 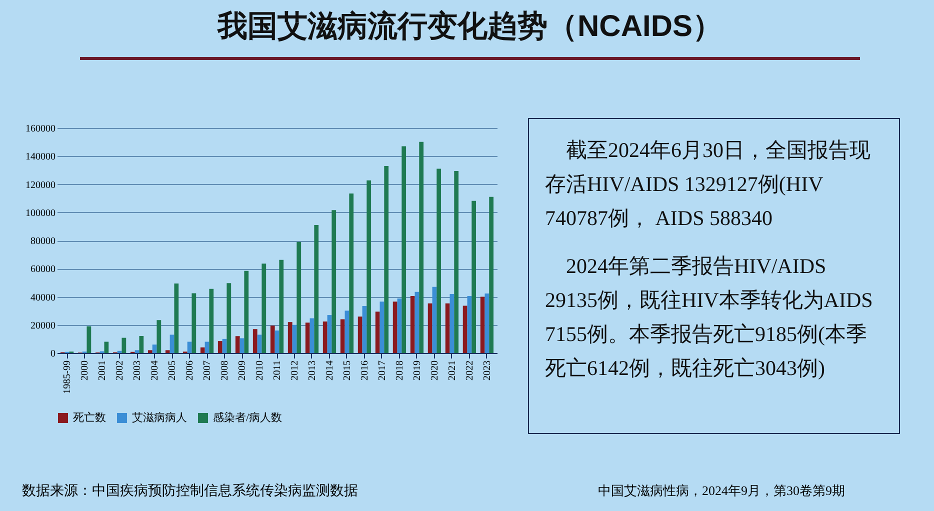 What do you see at coordinates (43, 270) in the screenshot?
I see `y-tick-label: 60000` at bounding box center [43, 270].